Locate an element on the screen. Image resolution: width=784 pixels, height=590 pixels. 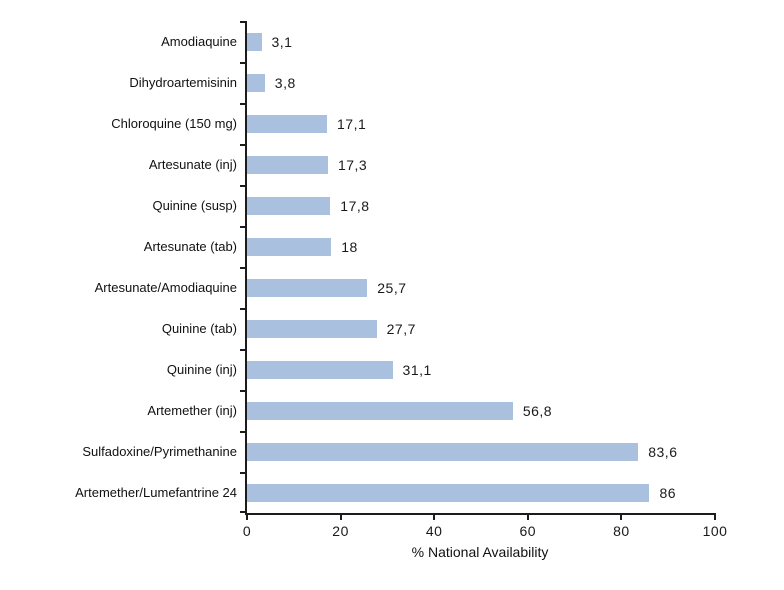
bar-row: 56,8 is located at coordinates (481, 410).